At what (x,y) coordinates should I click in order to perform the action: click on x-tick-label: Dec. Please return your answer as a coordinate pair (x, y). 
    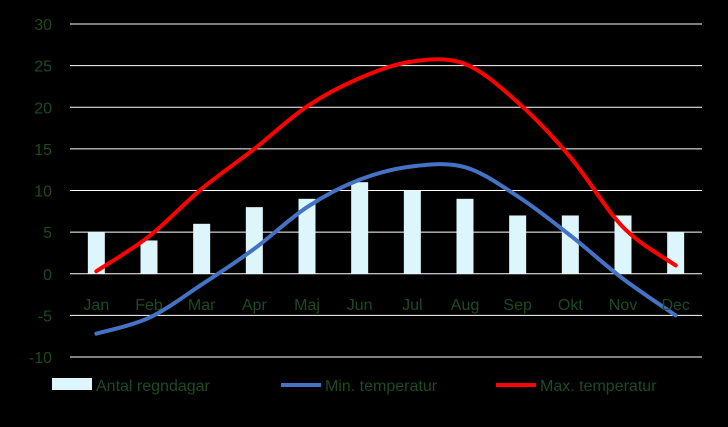
    Looking at the image, I should click on (675, 305).